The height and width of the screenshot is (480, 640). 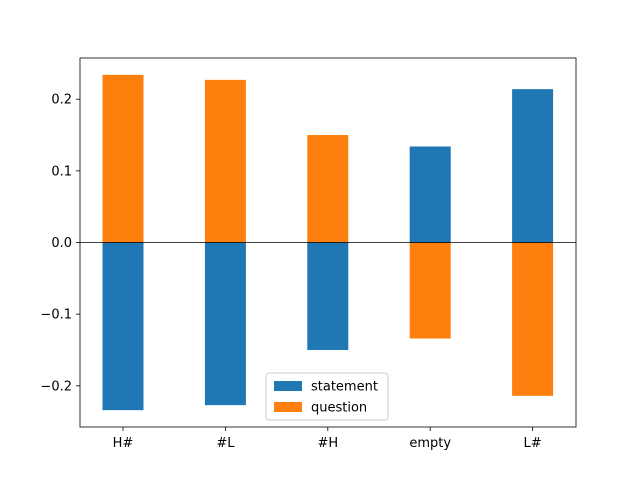 What do you see at coordinates (56, 386) in the screenshot?
I see `y-tick-label-0: −0.2` at bounding box center [56, 386].